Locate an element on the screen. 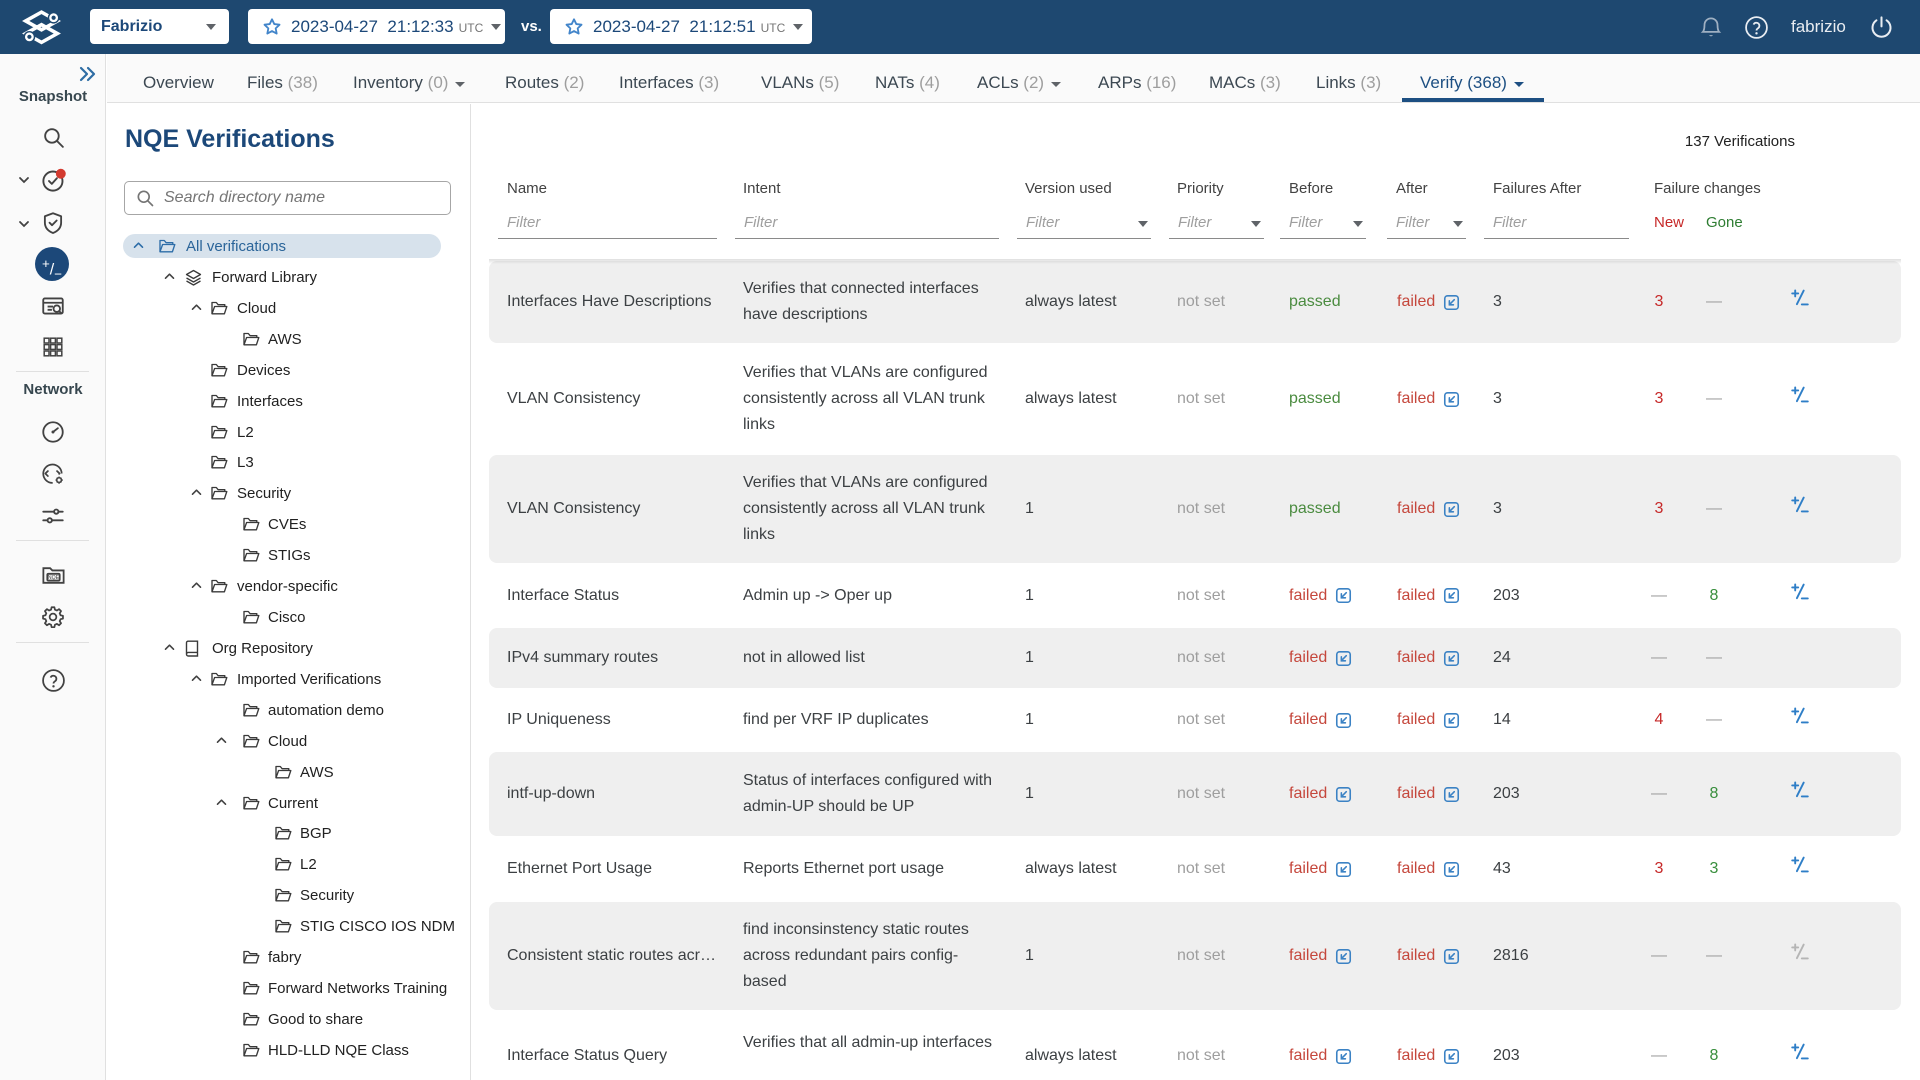 This screenshot has width=1920, height=1080. svg-text: NQE is located at coordinates (53, 578).